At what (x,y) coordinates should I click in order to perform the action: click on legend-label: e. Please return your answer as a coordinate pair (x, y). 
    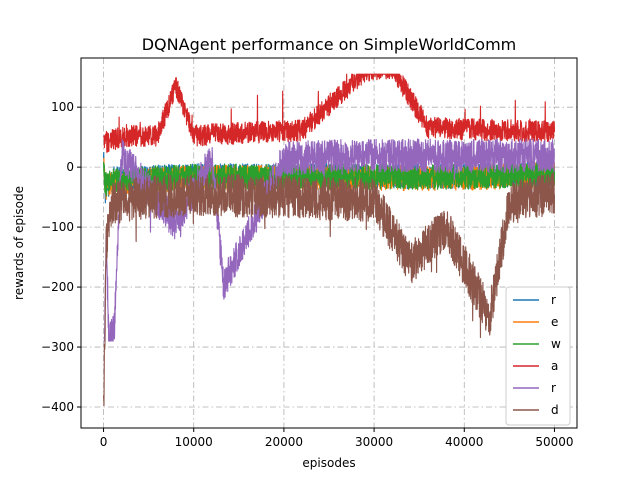
    Looking at the image, I should click on (554, 322).